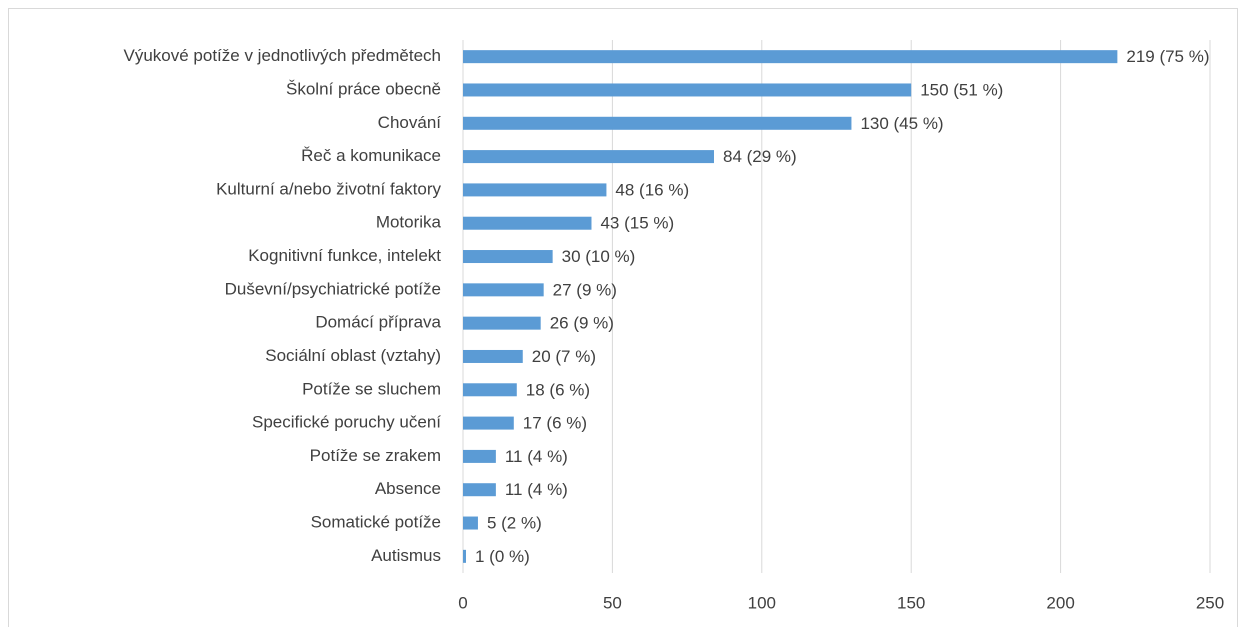 The image size is (1246, 627). What do you see at coordinates (346, 422) in the screenshot?
I see `category-label: Specifické poruchy učení` at bounding box center [346, 422].